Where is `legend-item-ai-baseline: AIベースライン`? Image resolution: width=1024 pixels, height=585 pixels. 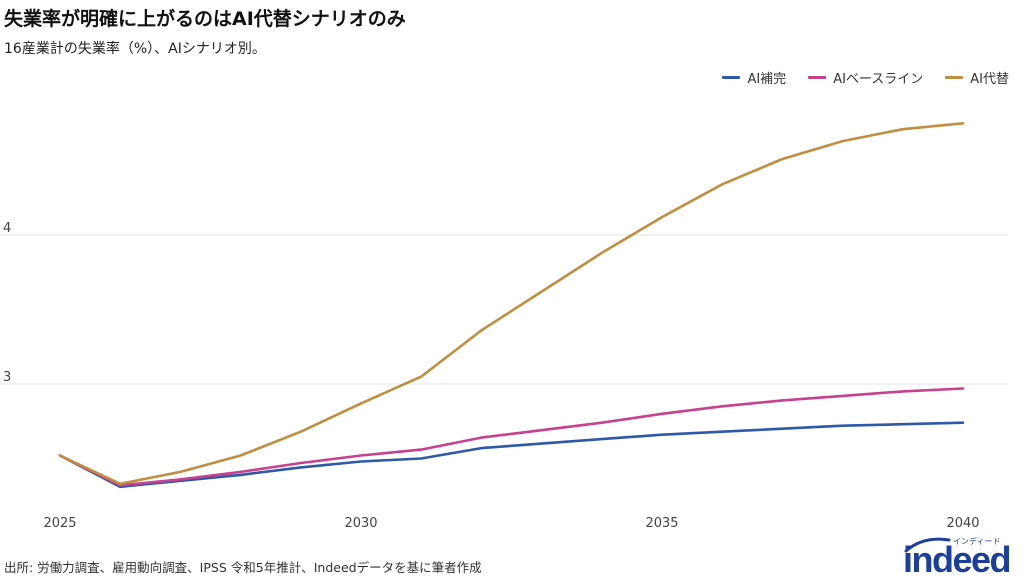
legend-item-ai-baseline: AIベースライン is located at coordinates (865, 77).